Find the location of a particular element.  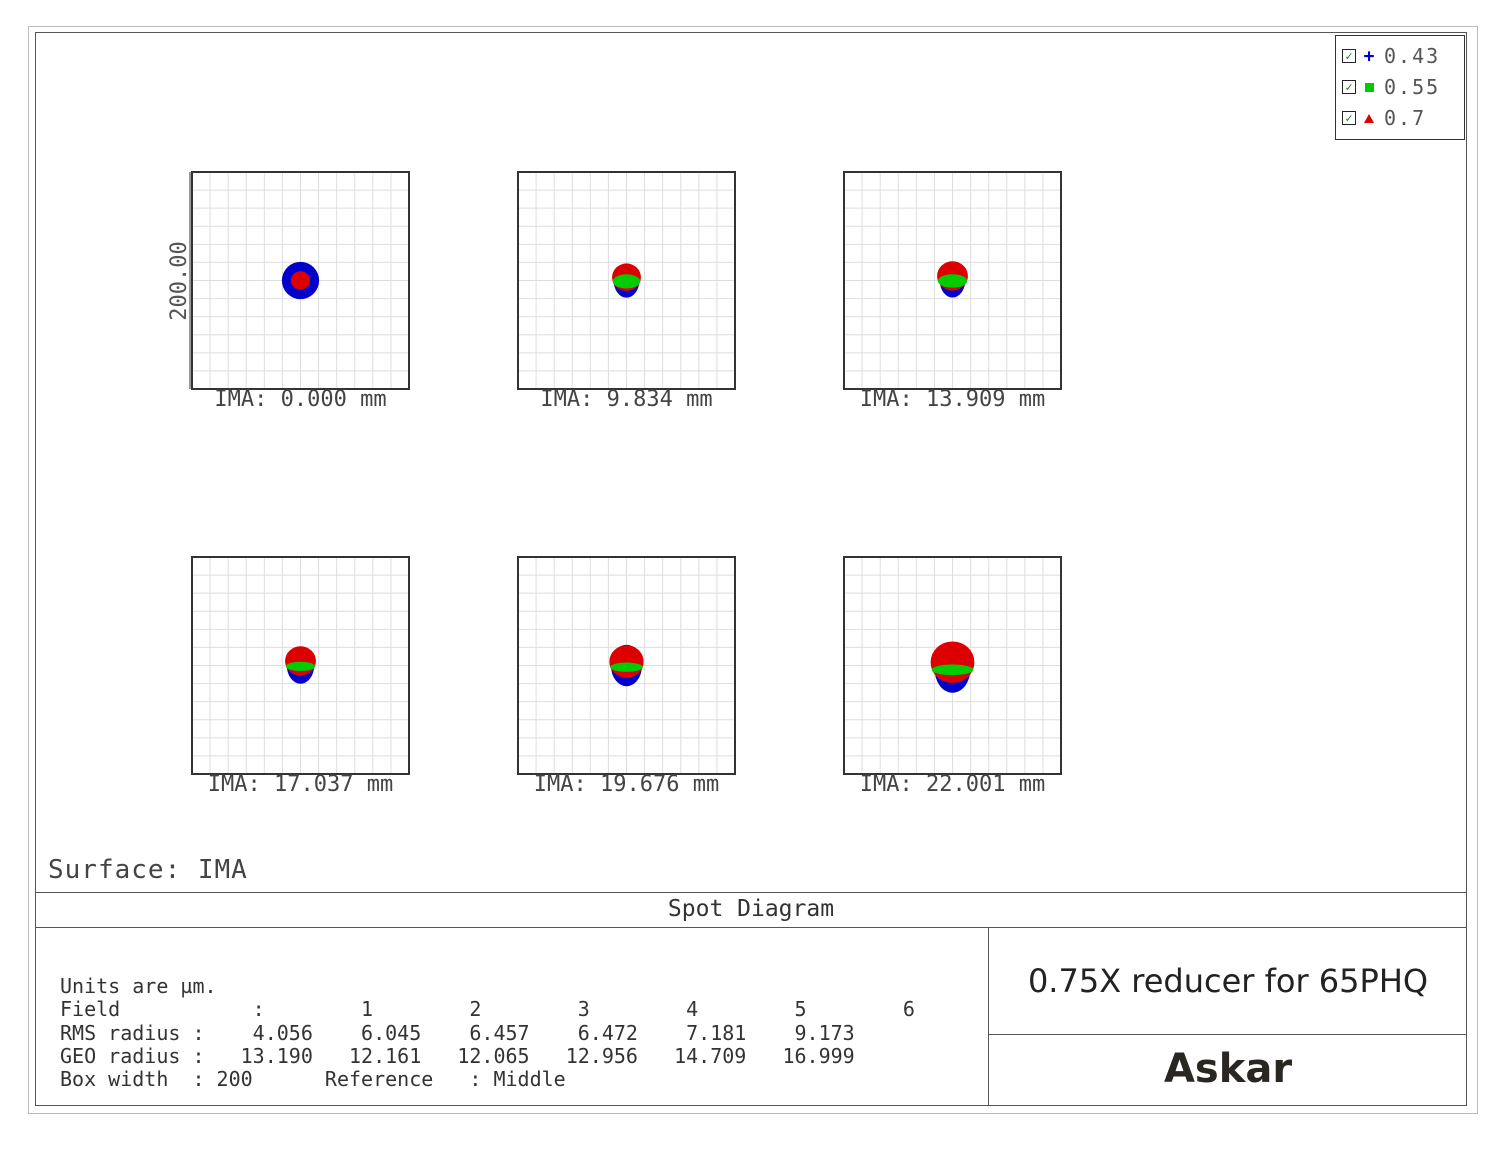

scale-label: 200.00 is located at coordinates (179, 280).